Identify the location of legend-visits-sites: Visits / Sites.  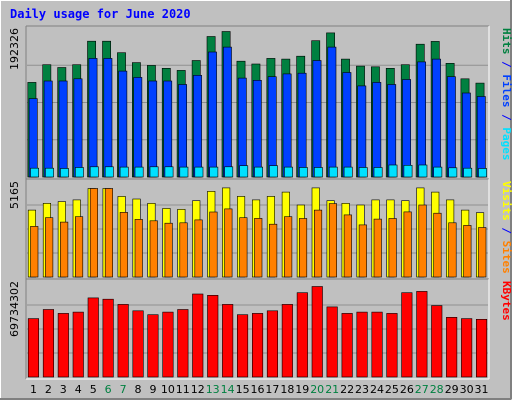
(506, 227).